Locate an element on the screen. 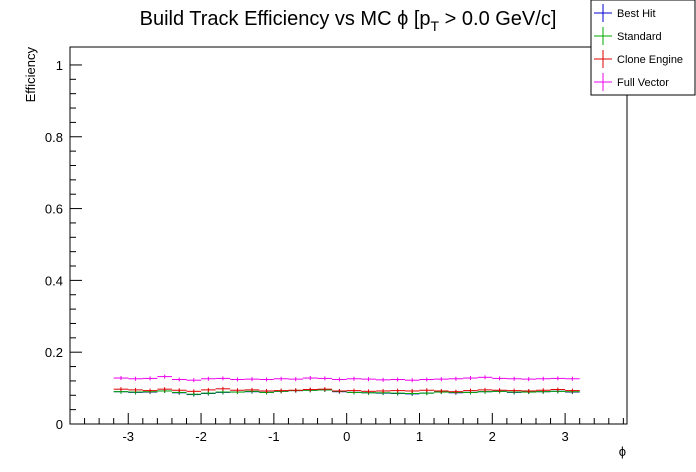  y-tick-label: 0.4 is located at coordinates (54, 280).